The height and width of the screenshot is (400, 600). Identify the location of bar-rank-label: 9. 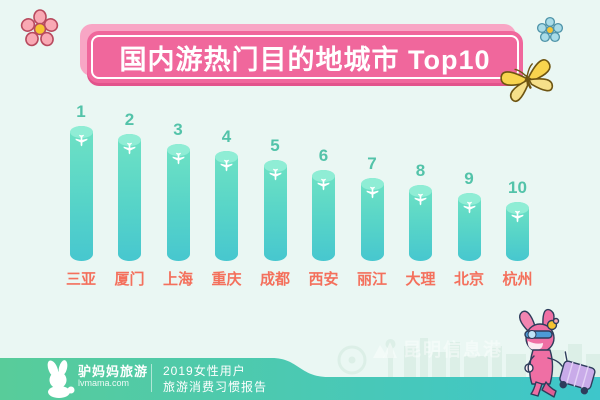
(469, 178).